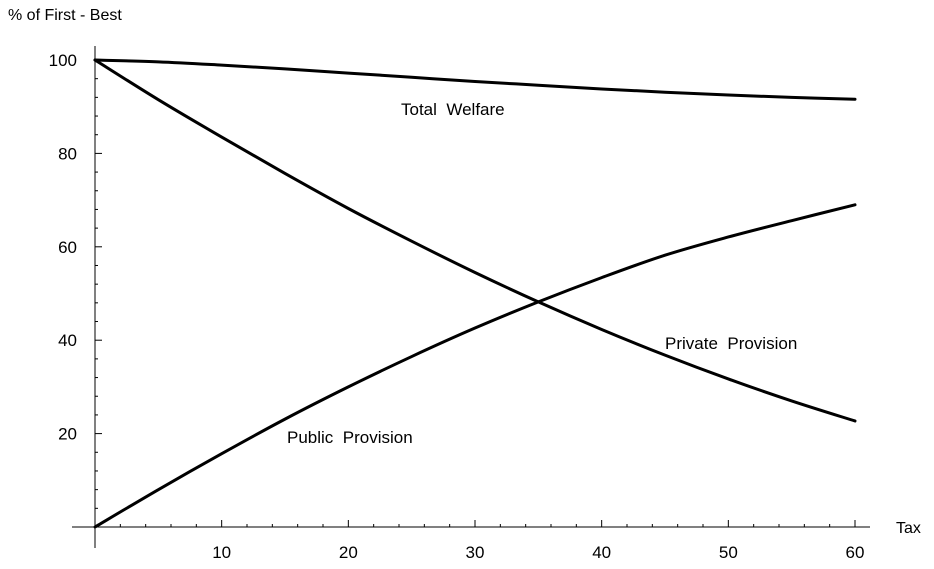 The width and height of the screenshot is (934, 569). Describe the element at coordinates (221, 552) in the screenshot. I see `x-tick-label: 10` at that location.